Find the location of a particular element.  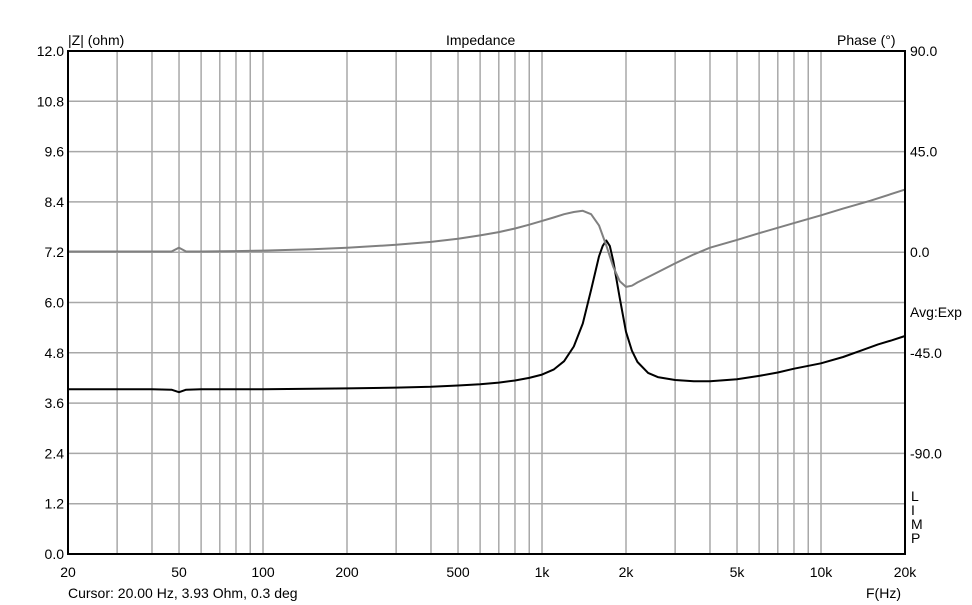

y-tick-label: 9.6 is located at coordinates (55, 152).